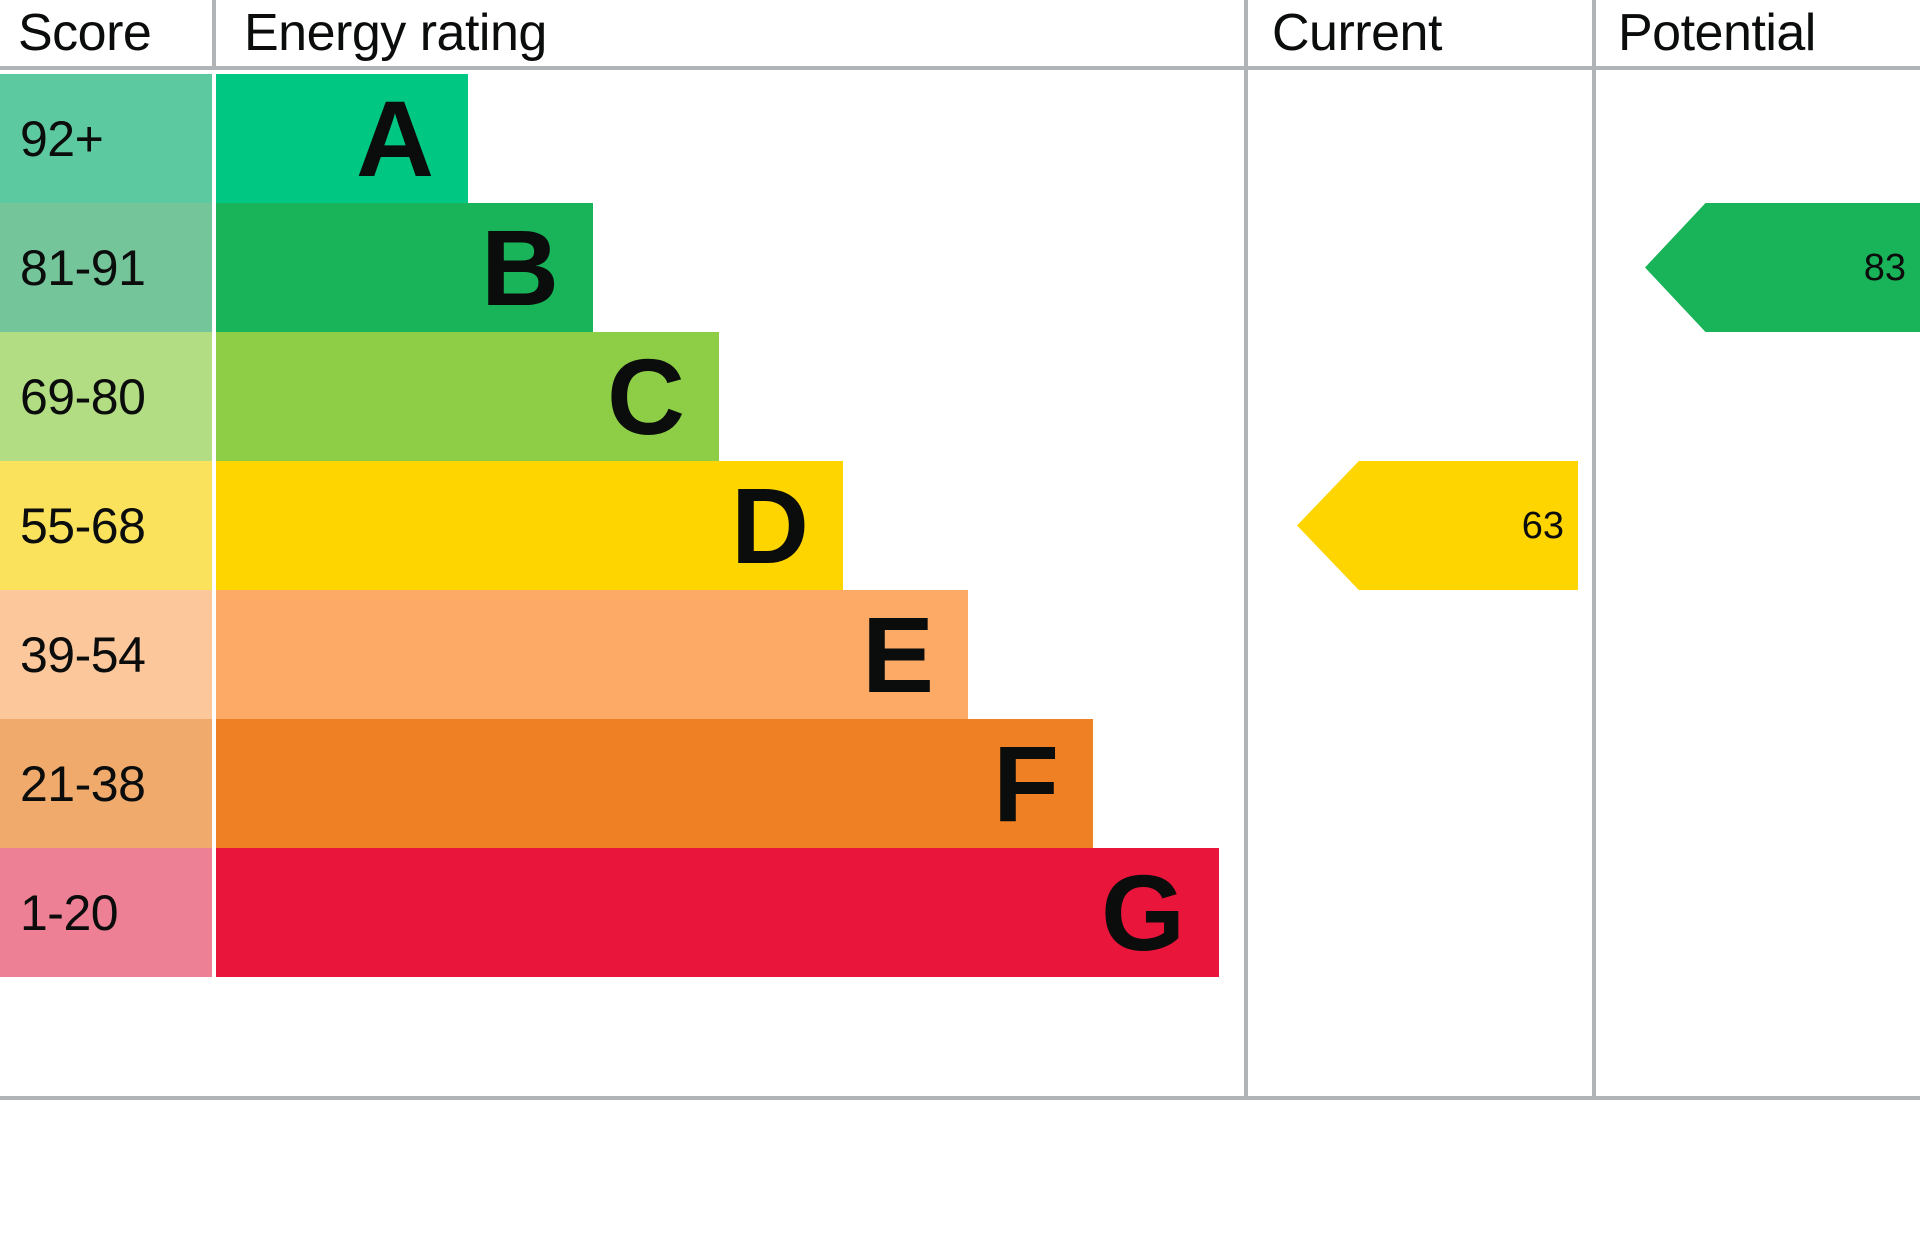  I want to click on band-row: 69-80 C, so click(620, 396).